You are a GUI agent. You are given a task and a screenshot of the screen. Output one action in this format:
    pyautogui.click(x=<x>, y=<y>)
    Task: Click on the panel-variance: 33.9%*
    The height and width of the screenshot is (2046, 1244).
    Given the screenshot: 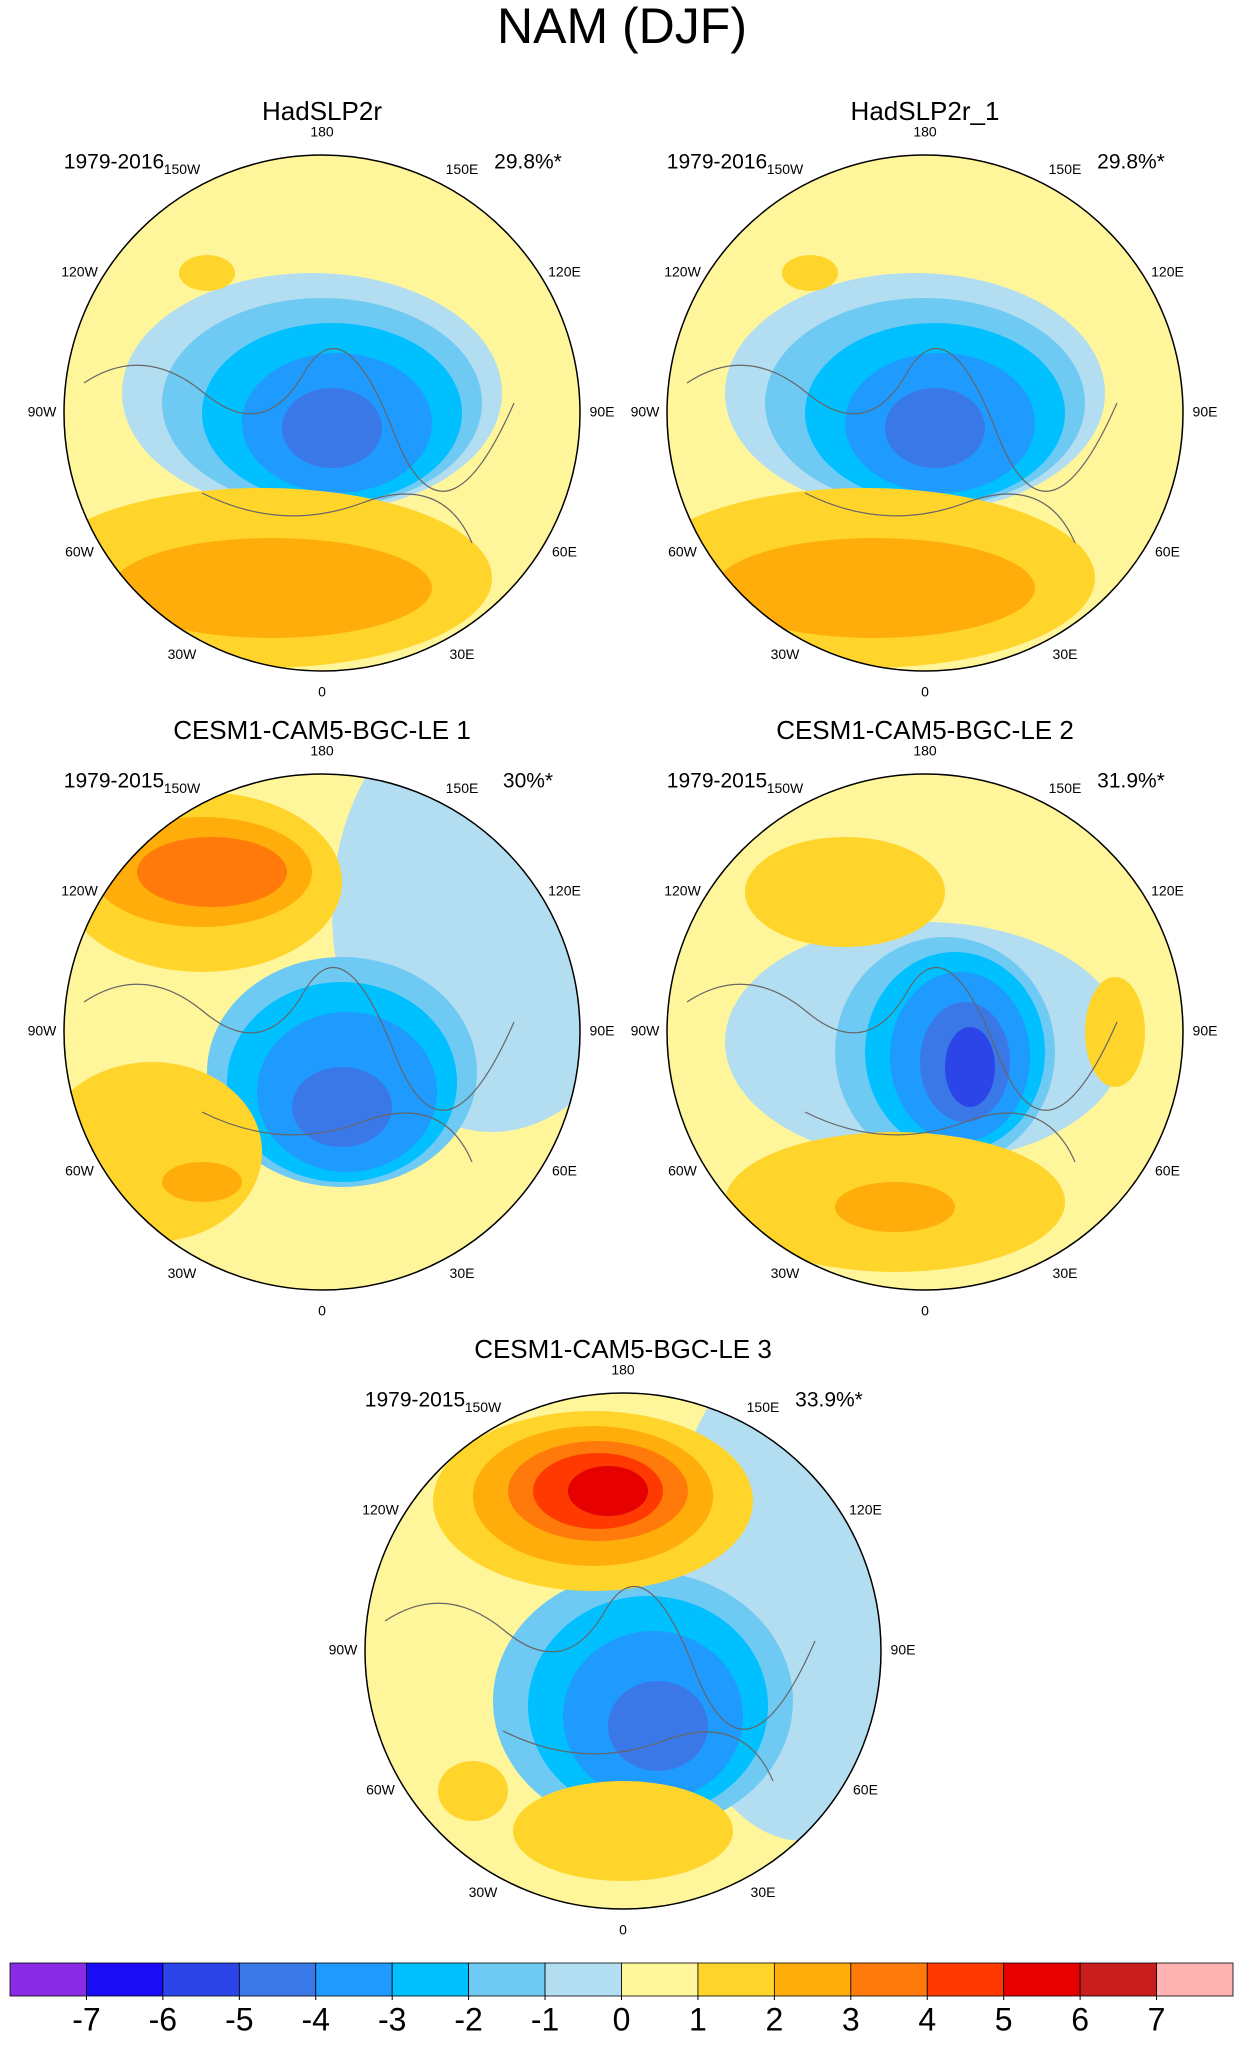 What is the action you would take?
    pyautogui.click(x=829, y=1400)
    